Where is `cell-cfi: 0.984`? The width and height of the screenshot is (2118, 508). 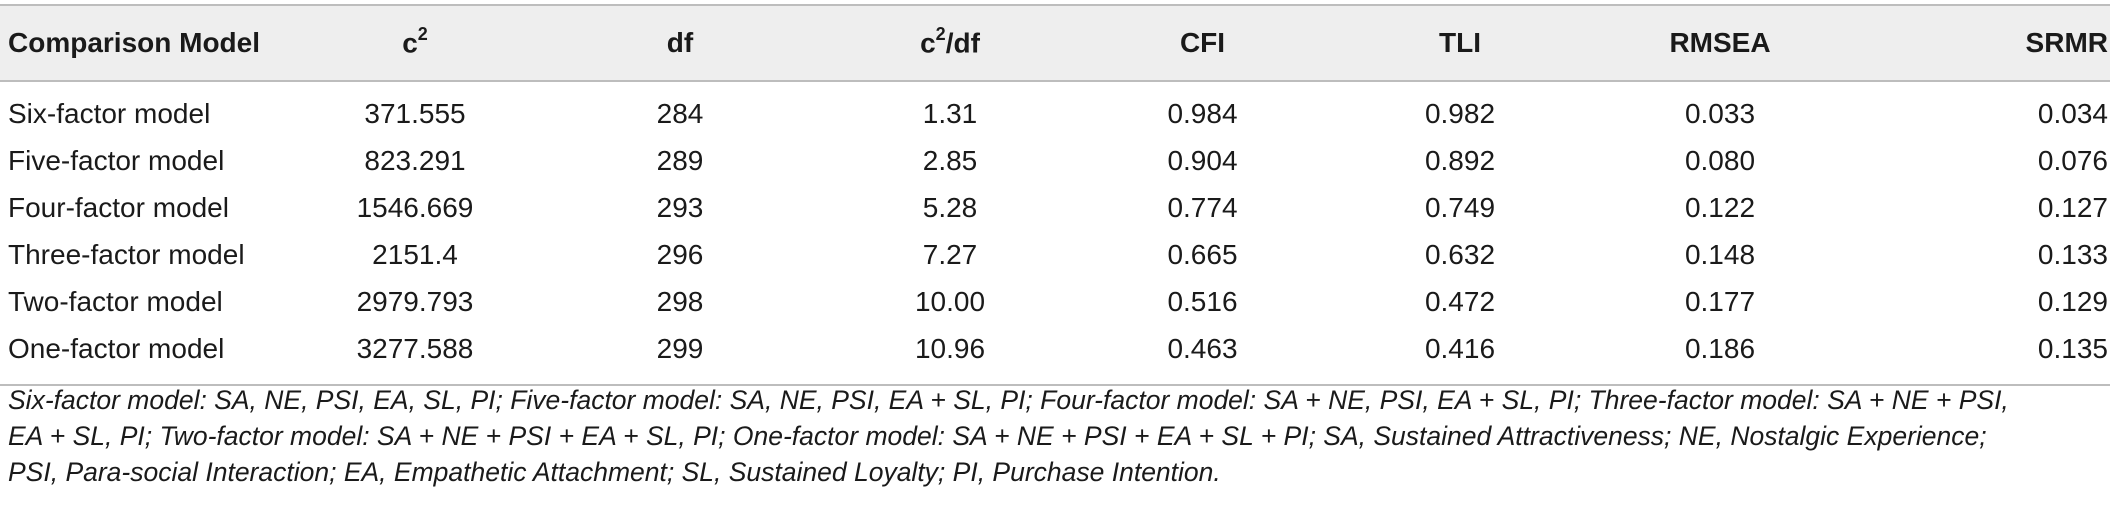
cell-cfi: 0.984 is located at coordinates (1202, 113).